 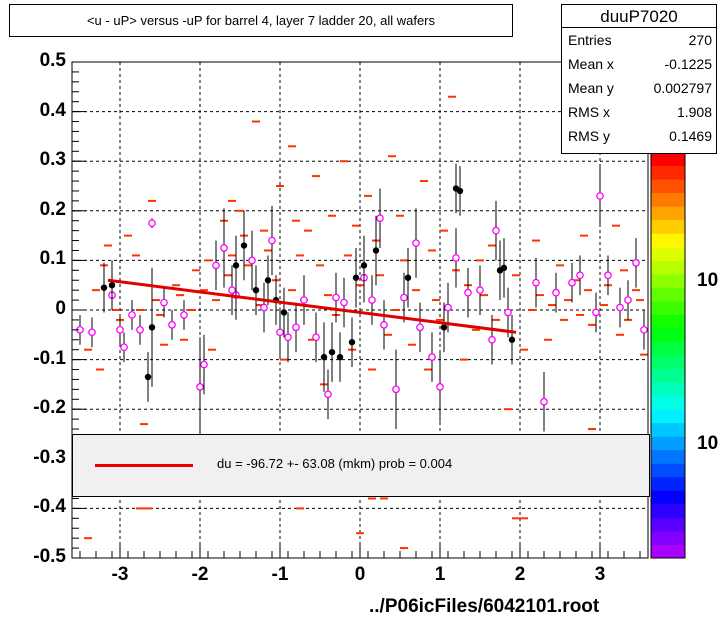 What do you see at coordinates (589, 112) in the screenshot?
I see `stats-label: RMS x` at bounding box center [589, 112].